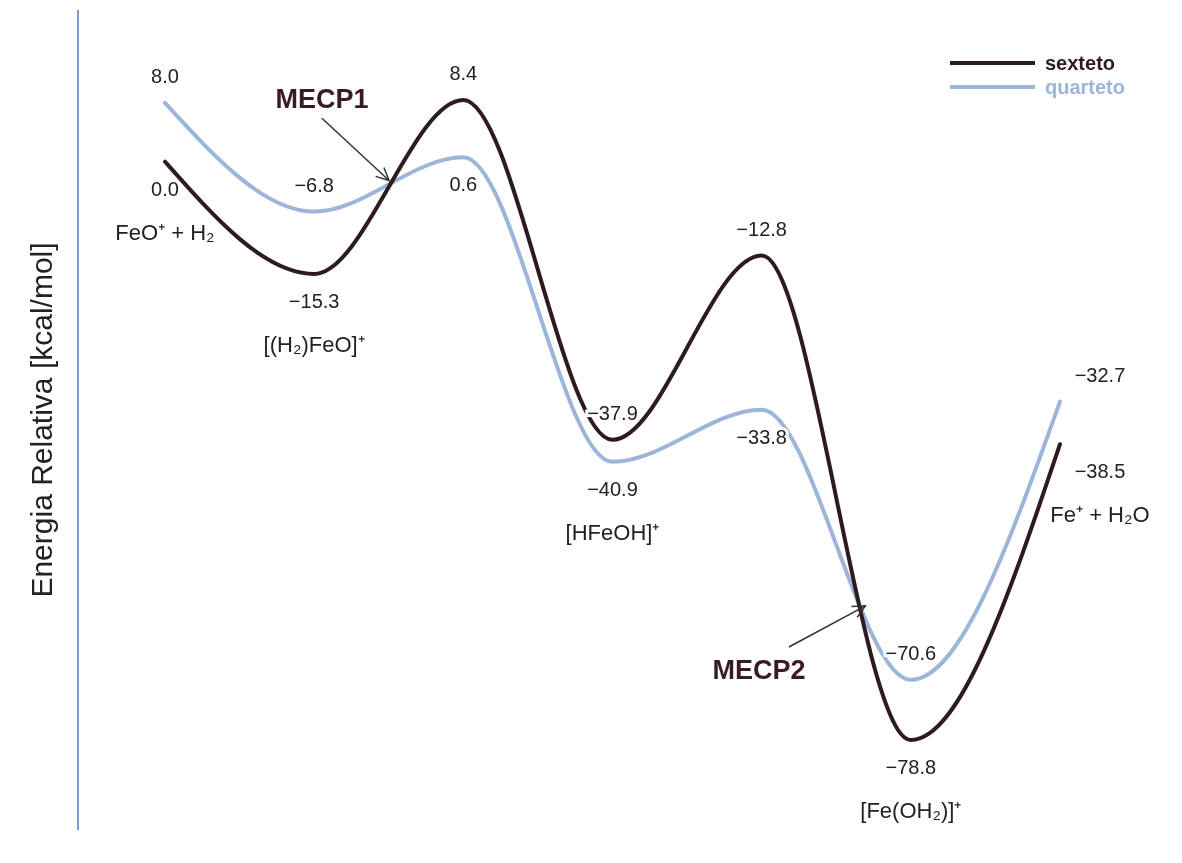 Image resolution: width=1182 pixels, height=863 pixels. What do you see at coordinates (165, 188) in the screenshot?
I see `data-label: 0.0` at bounding box center [165, 188].